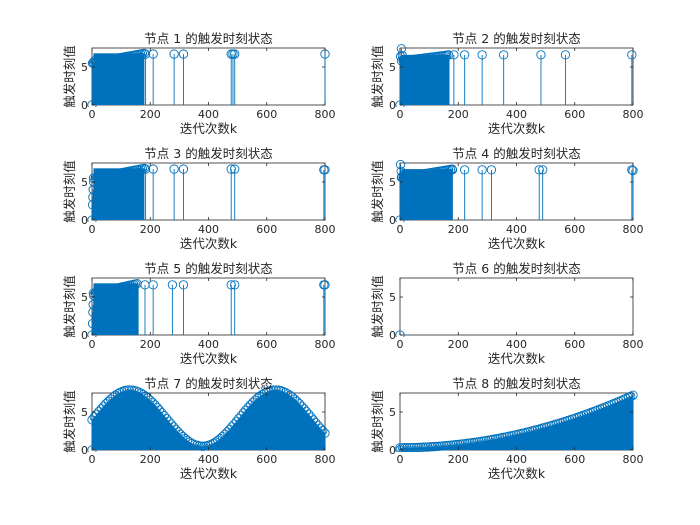 Image resolution: width=700 pixels, height=525 pixels. What do you see at coordinates (208, 268) in the screenshot?
I see `subplot-title: 节点 5 的触发时刻状态` at bounding box center [208, 268].